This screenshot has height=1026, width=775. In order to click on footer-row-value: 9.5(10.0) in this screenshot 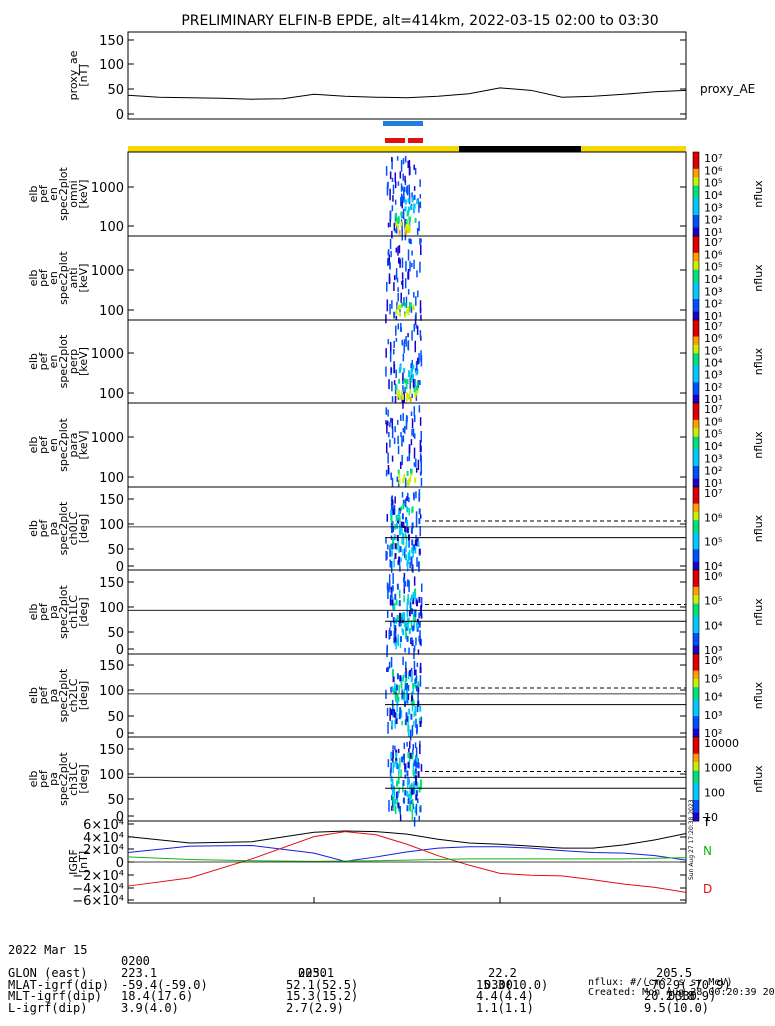, I will do `click(677, 1007)`.